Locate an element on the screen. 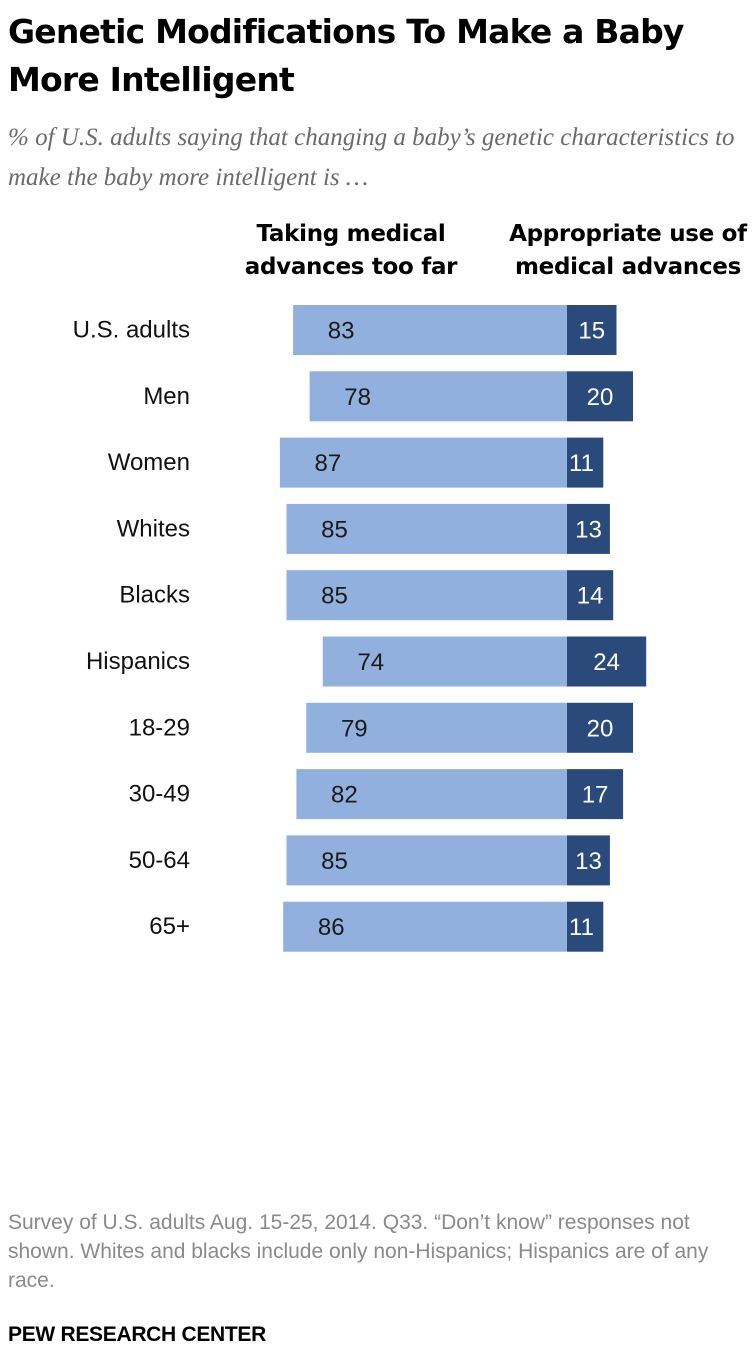  bar-appropriate-men is located at coordinates (600, 396).